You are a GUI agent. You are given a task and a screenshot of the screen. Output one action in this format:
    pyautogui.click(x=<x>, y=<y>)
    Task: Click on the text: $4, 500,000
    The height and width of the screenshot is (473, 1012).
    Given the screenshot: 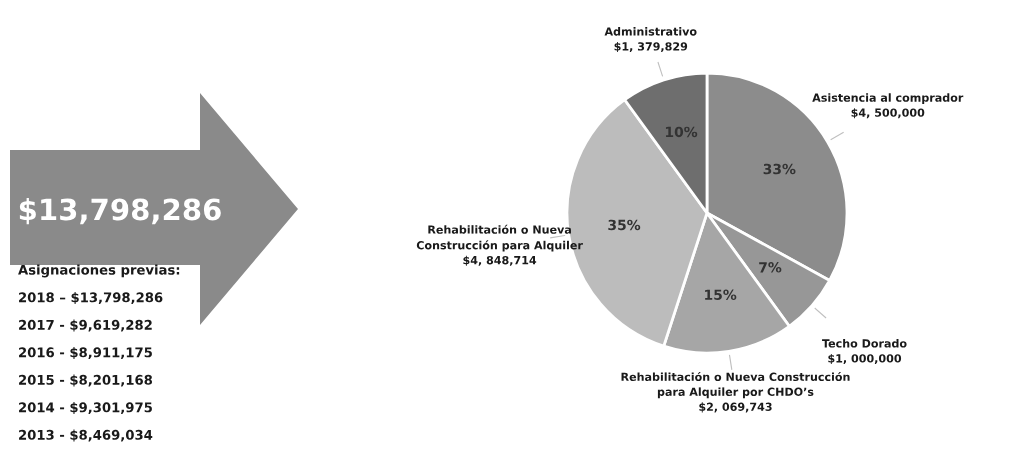 What is the action you would take?
    pyautogui.click(x=888, y=113)
    